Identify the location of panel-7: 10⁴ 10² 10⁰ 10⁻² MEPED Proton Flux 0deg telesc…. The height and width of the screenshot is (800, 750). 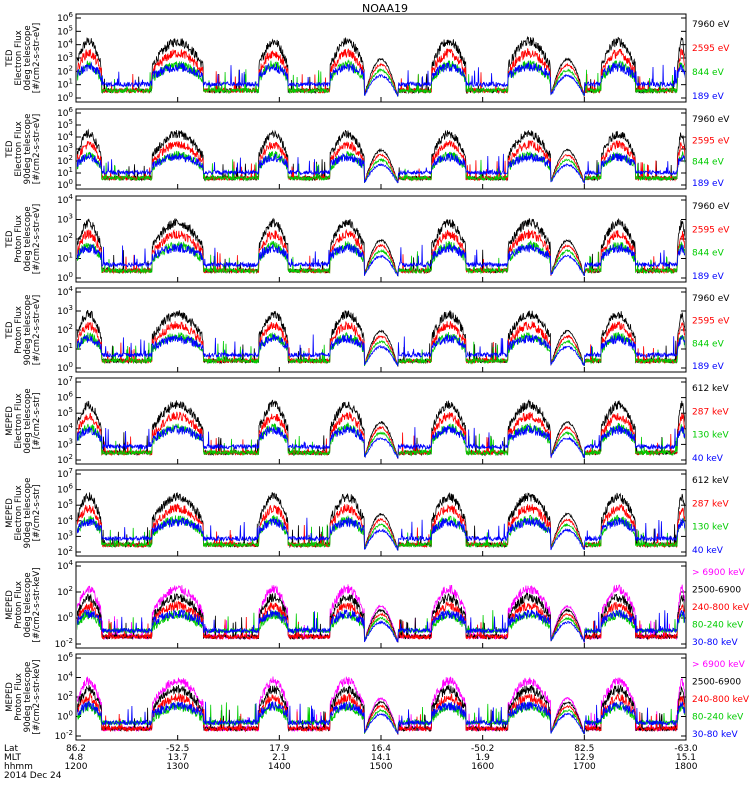
(377, 604).